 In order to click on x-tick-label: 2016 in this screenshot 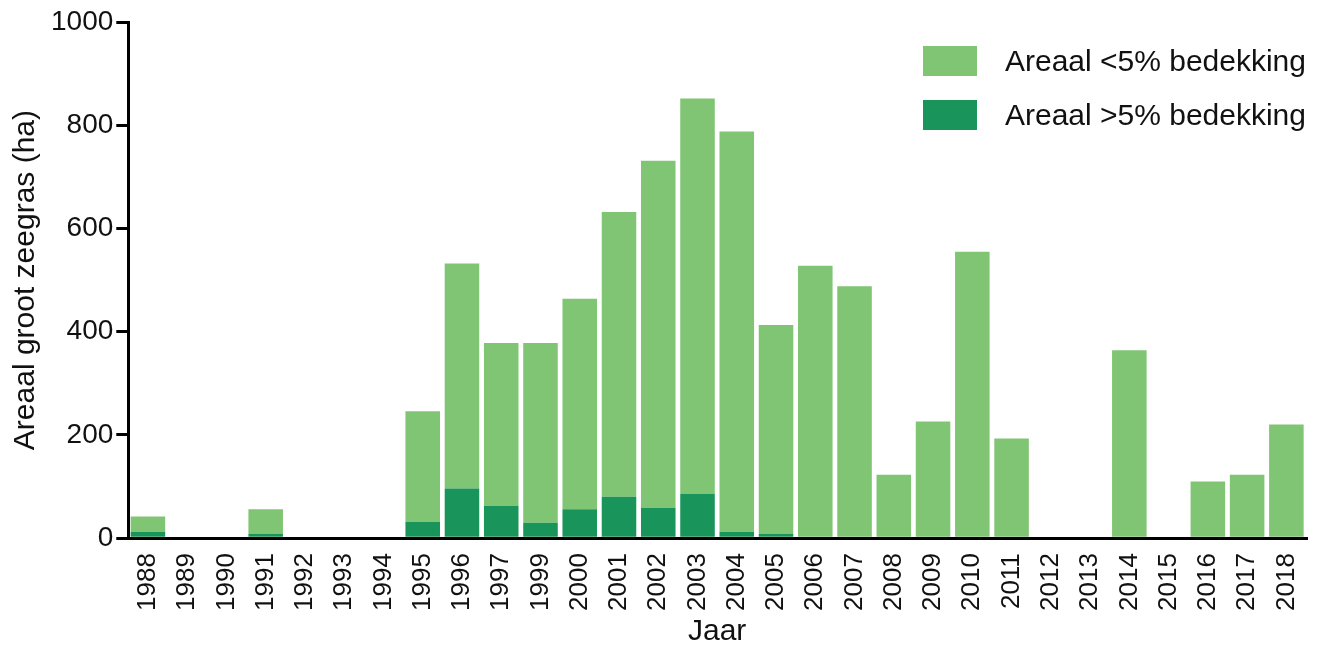, I will do `click(1206, 582)`.